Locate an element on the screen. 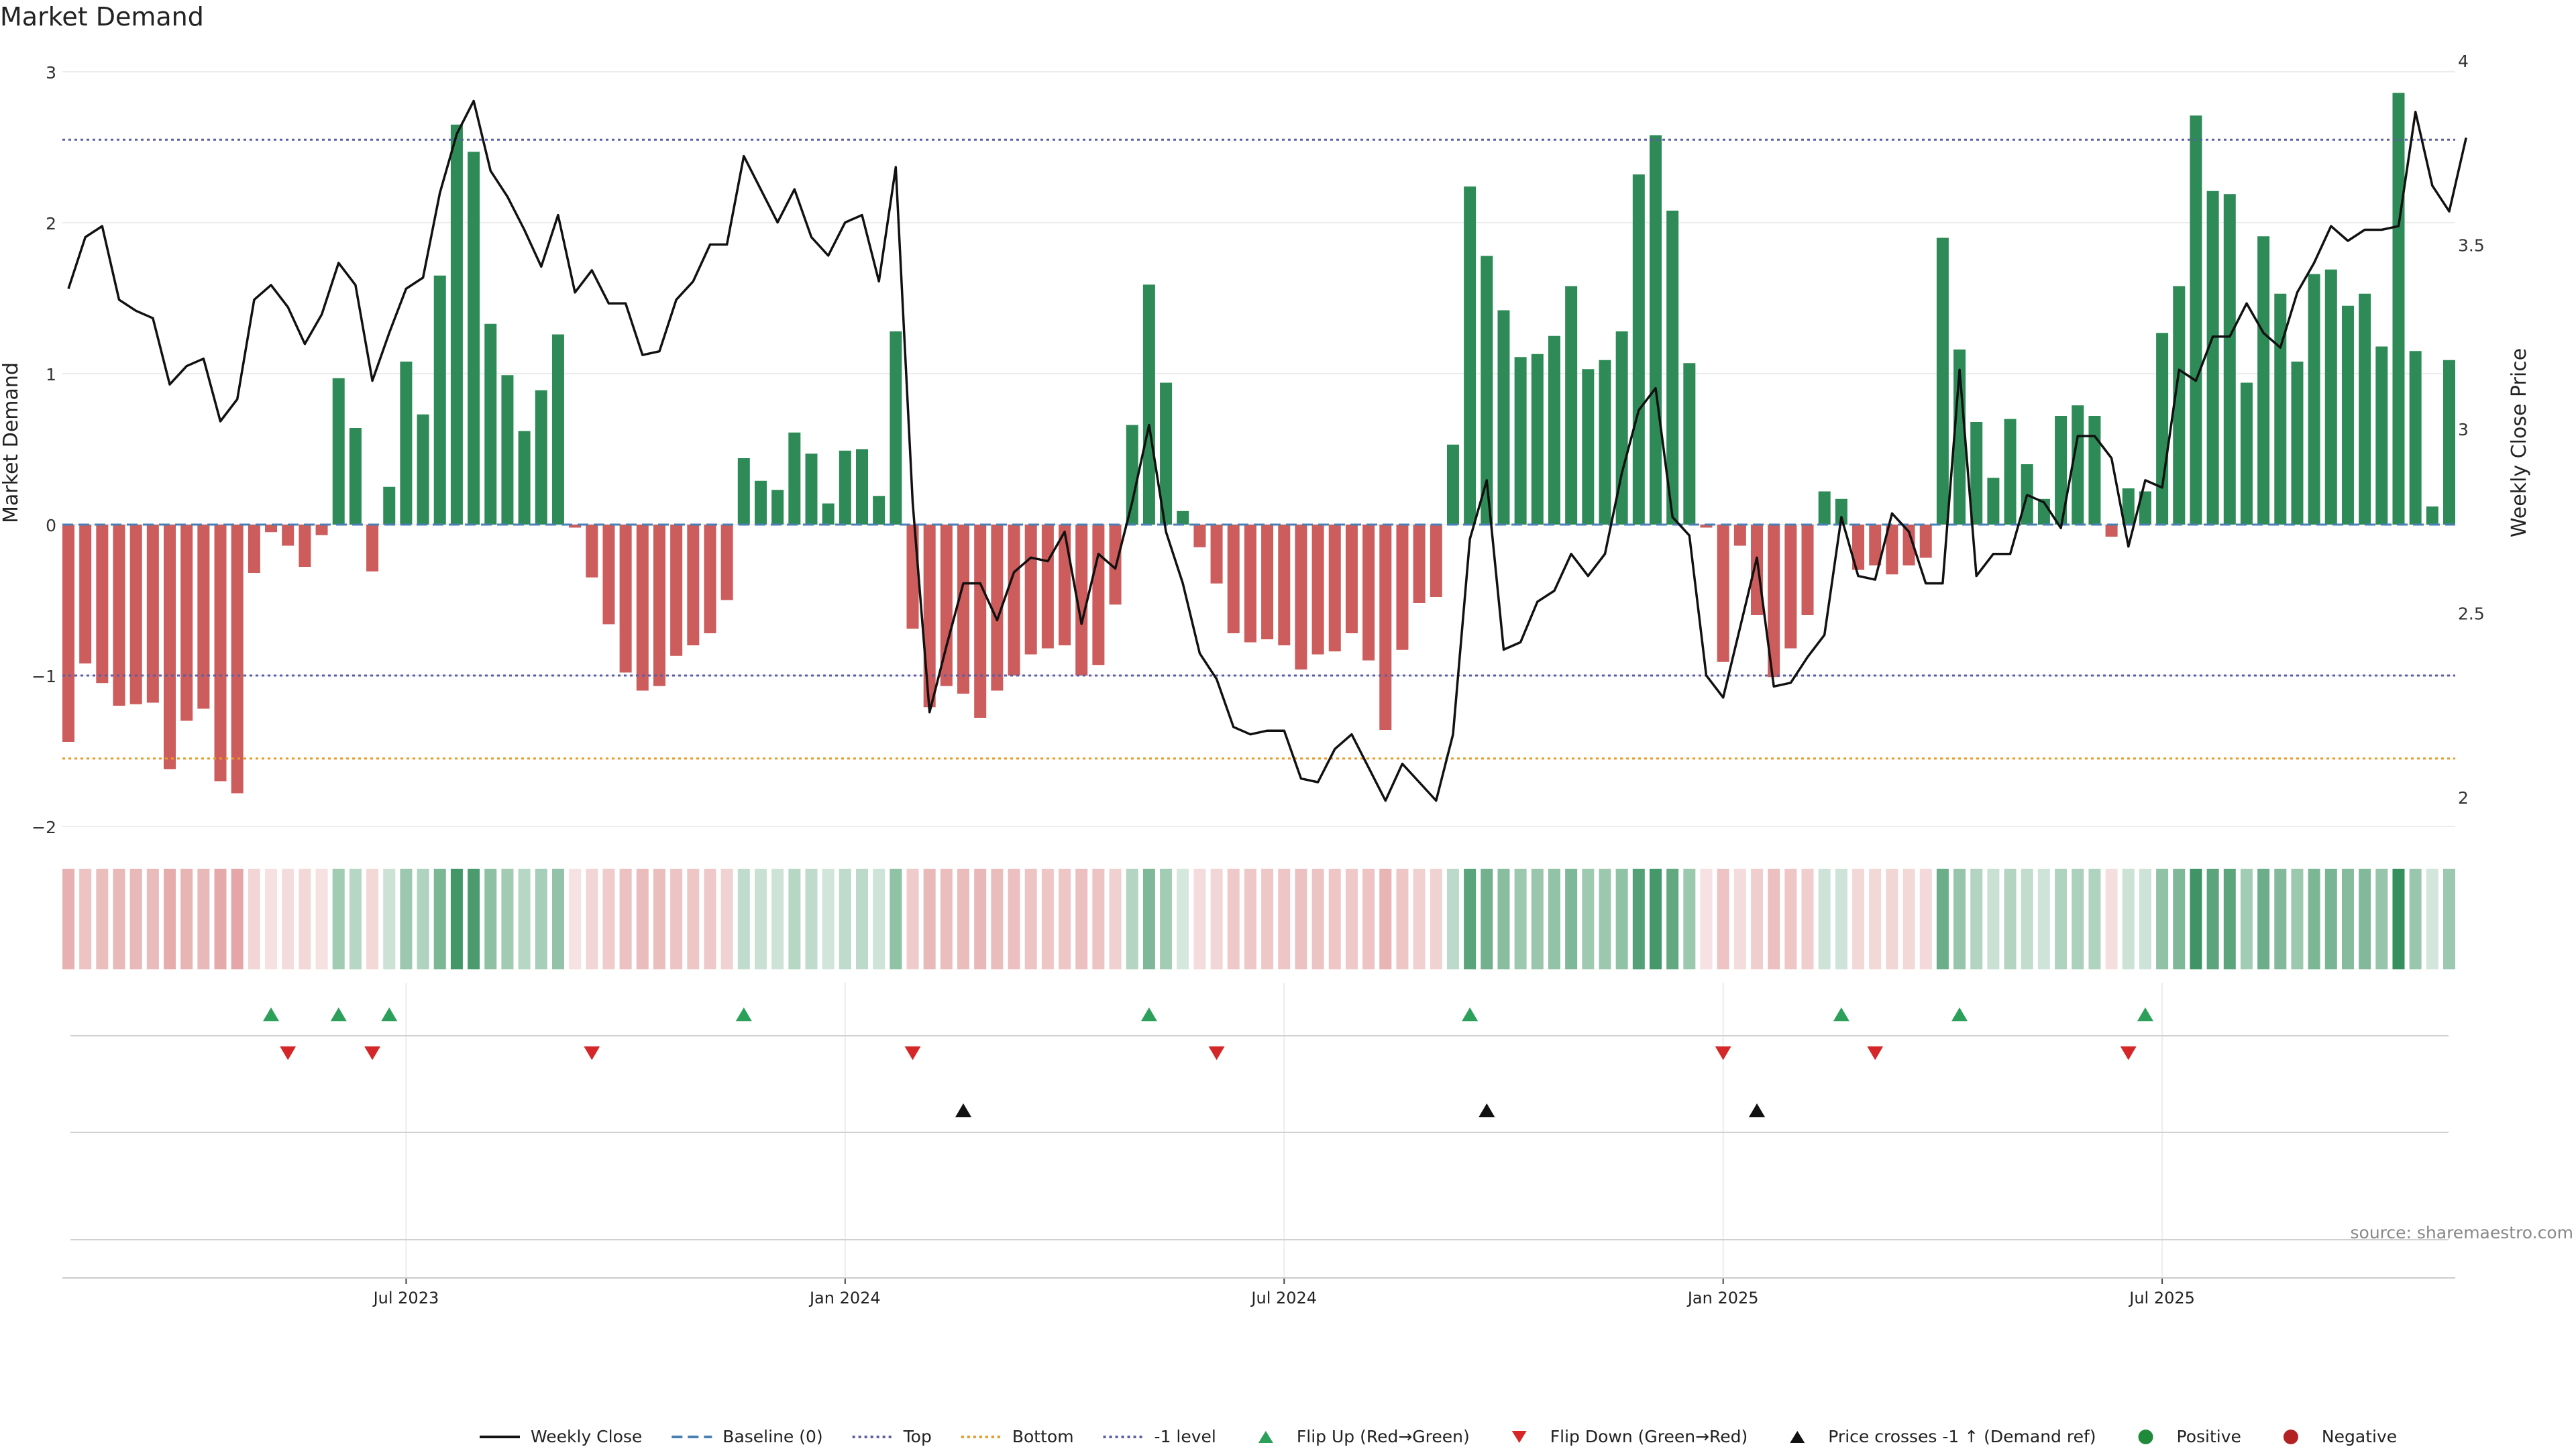 This screenshot has width=2576, height=1449. y-tick-label-right: 4 is located at coordinates (2463, 61).